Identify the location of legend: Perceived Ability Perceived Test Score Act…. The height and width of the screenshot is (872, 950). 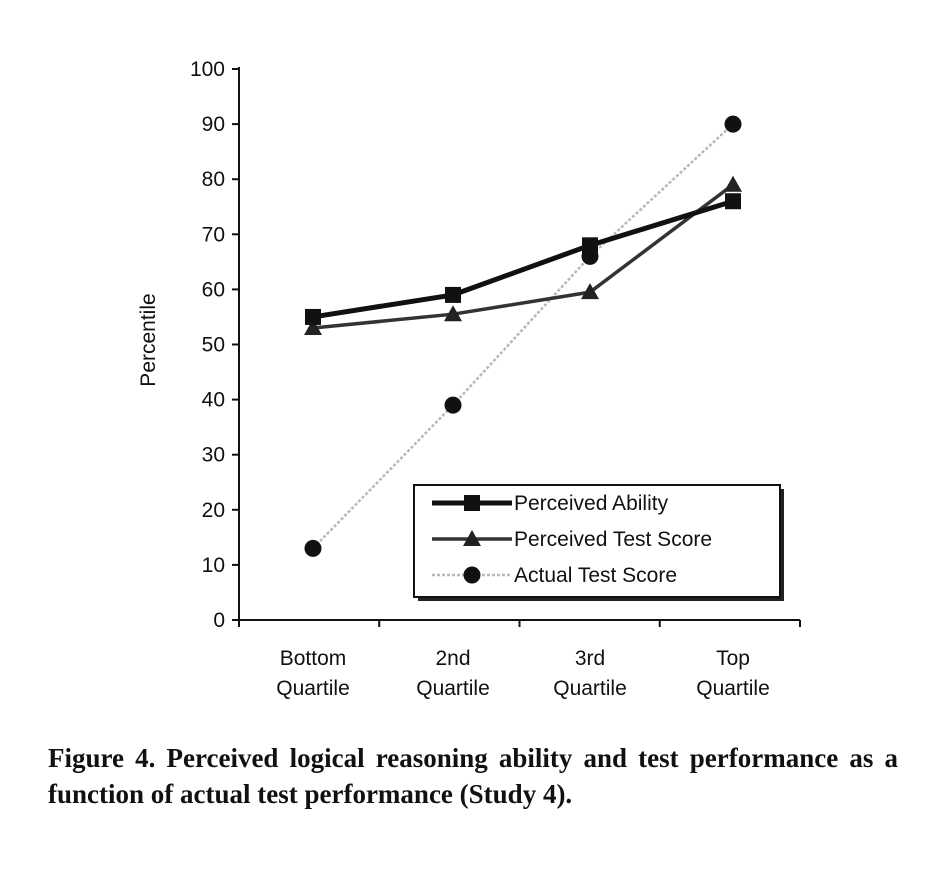
(598, 542).